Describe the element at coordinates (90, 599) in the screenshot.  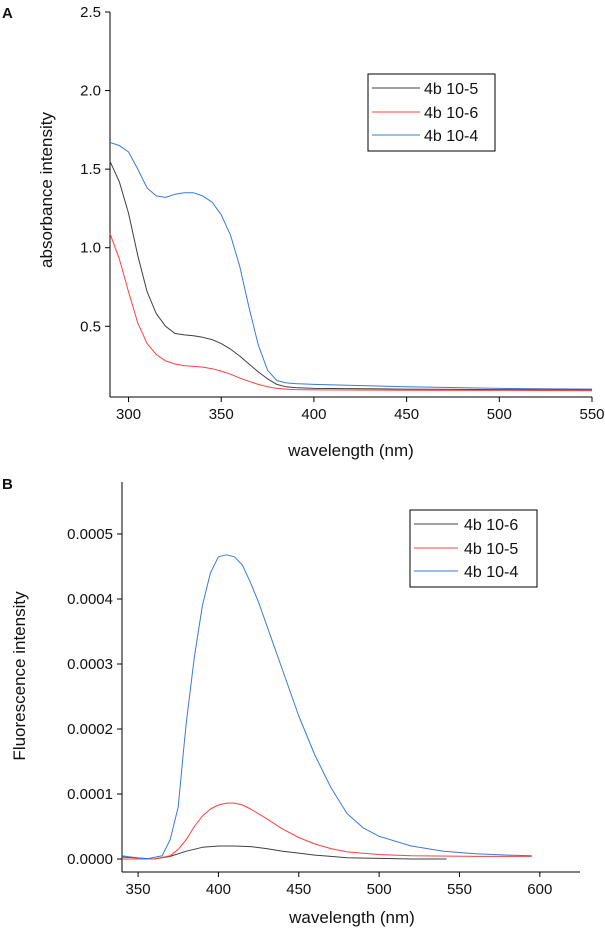
I see `panel-b-y-tick-label: 0.0004` at that location.